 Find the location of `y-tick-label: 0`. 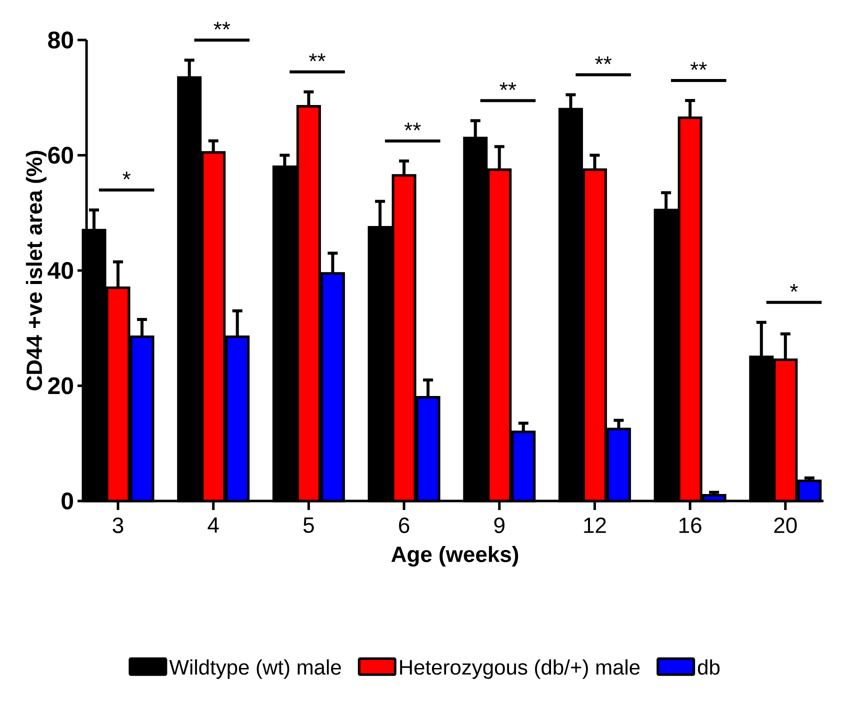

y-tick-label: 0 is located at coordinates (68, 501).